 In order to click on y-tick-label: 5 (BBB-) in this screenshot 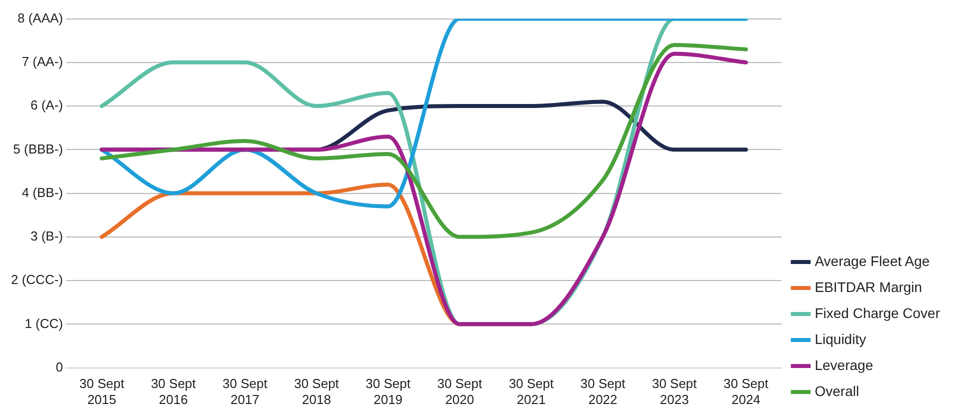, I will do `click(38, 148)`.